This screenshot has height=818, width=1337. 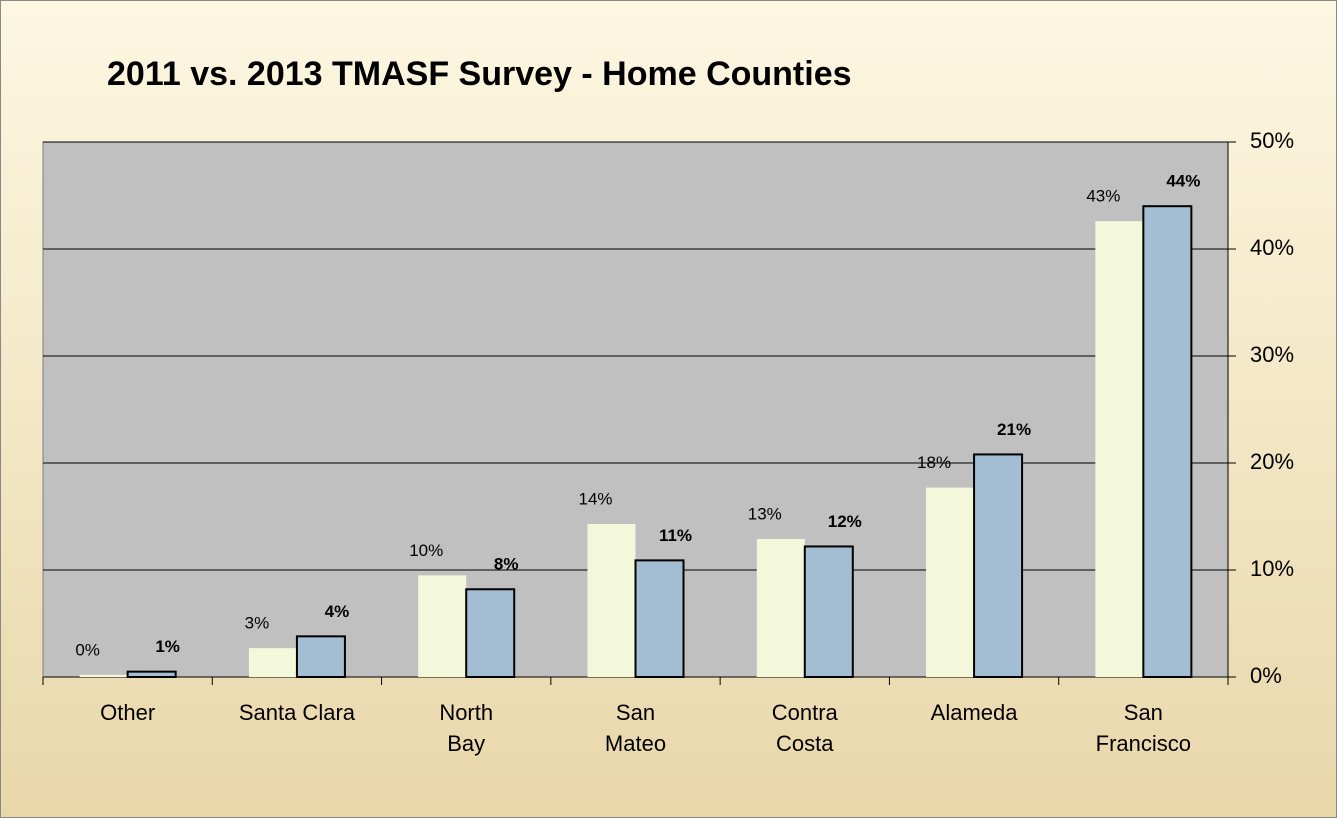 I want to click on y-tick-label: 50%, so click(x=1272, y=140).